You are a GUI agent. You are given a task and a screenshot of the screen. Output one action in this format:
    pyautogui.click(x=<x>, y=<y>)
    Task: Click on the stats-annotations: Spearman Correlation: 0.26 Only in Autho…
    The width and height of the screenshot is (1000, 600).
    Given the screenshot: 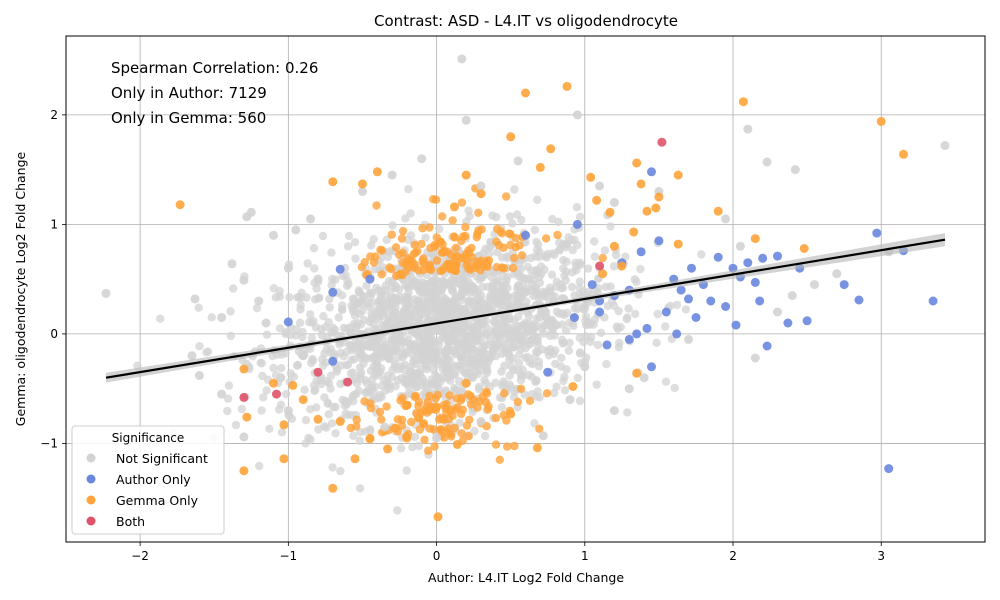 What is the action you would take?
    pyautogui.click(x=214, y=93)
    